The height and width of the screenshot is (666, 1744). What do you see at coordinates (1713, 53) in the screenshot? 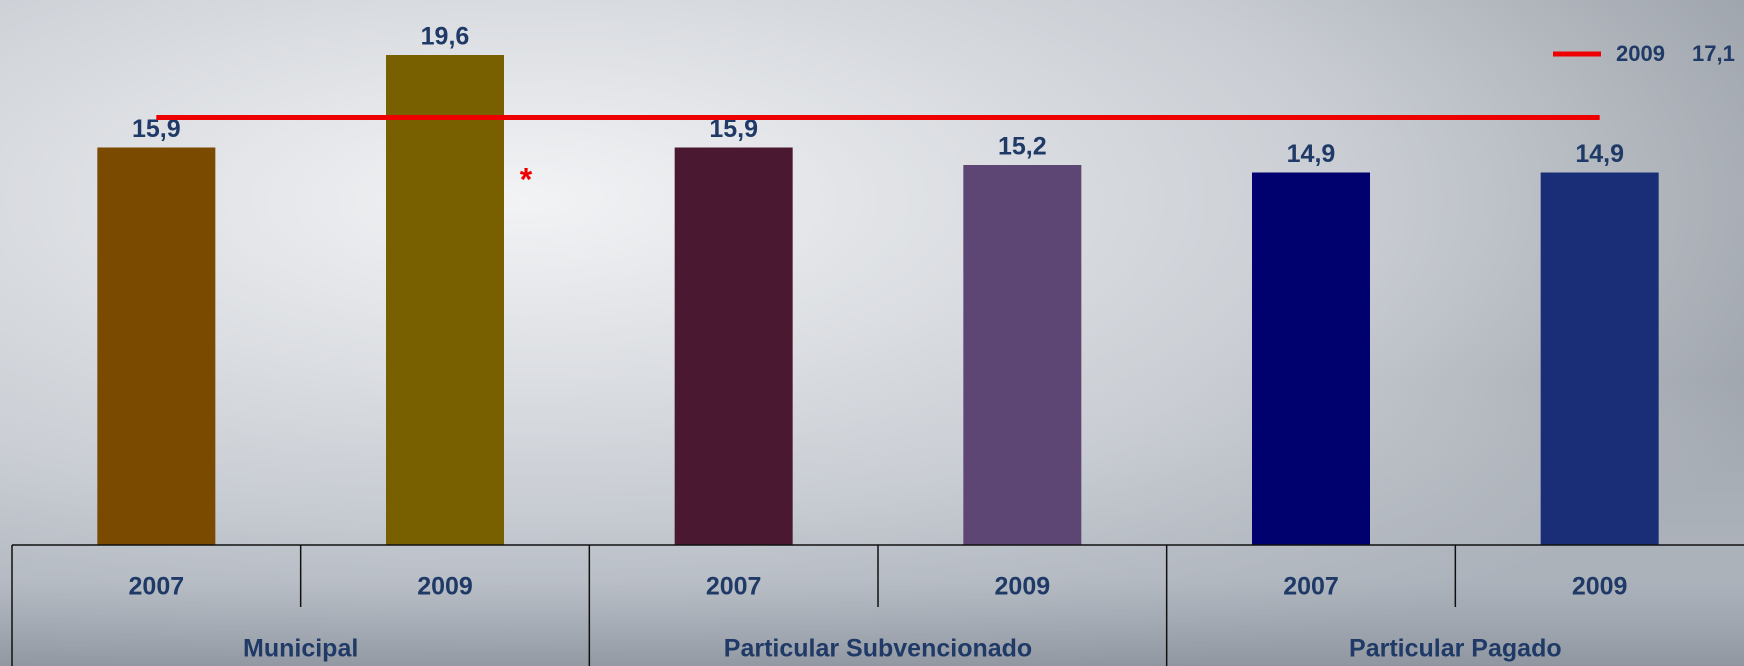
I see `legend-value: 17,1` at bounding box center [1713, 53].